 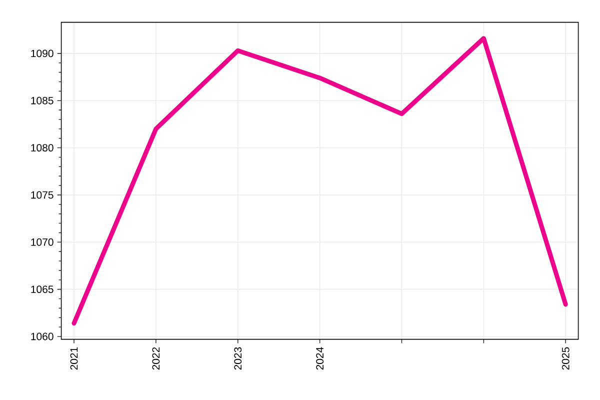 I want to click on x-tick-label: 2024, so click(x=320, y=358).